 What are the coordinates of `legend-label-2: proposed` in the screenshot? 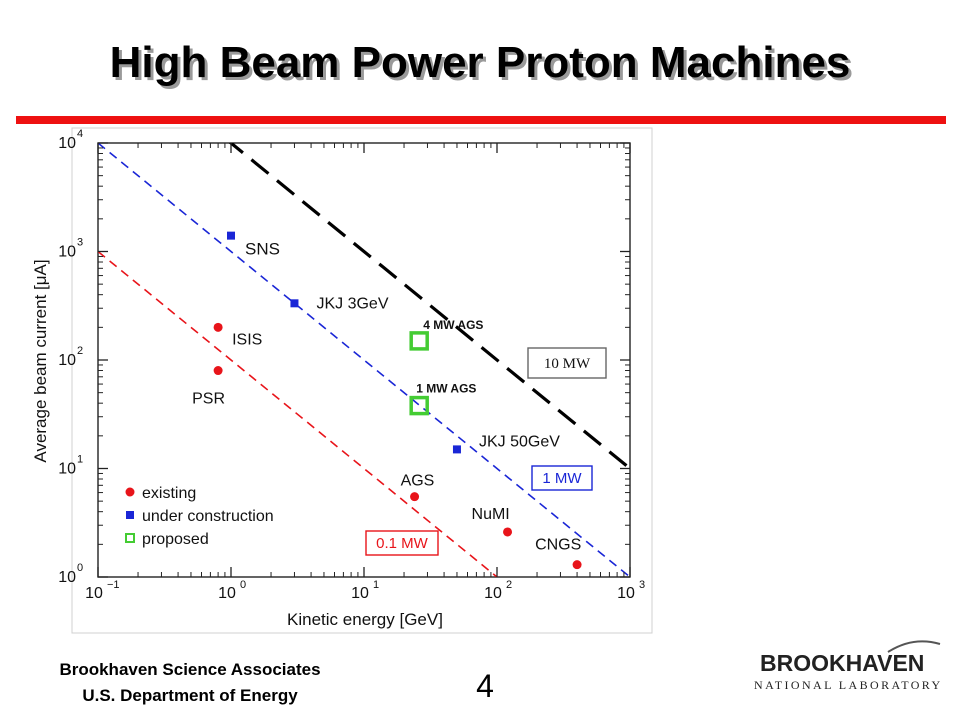 It's located at (175, 539).